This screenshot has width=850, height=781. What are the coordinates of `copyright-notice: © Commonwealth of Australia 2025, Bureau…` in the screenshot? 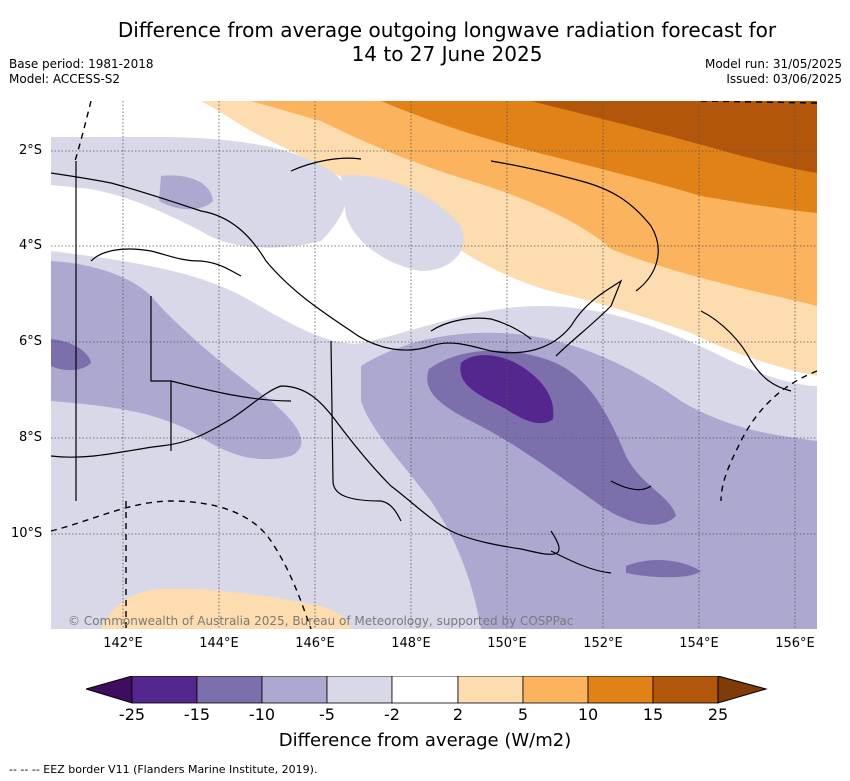 It's located at (321, 621).